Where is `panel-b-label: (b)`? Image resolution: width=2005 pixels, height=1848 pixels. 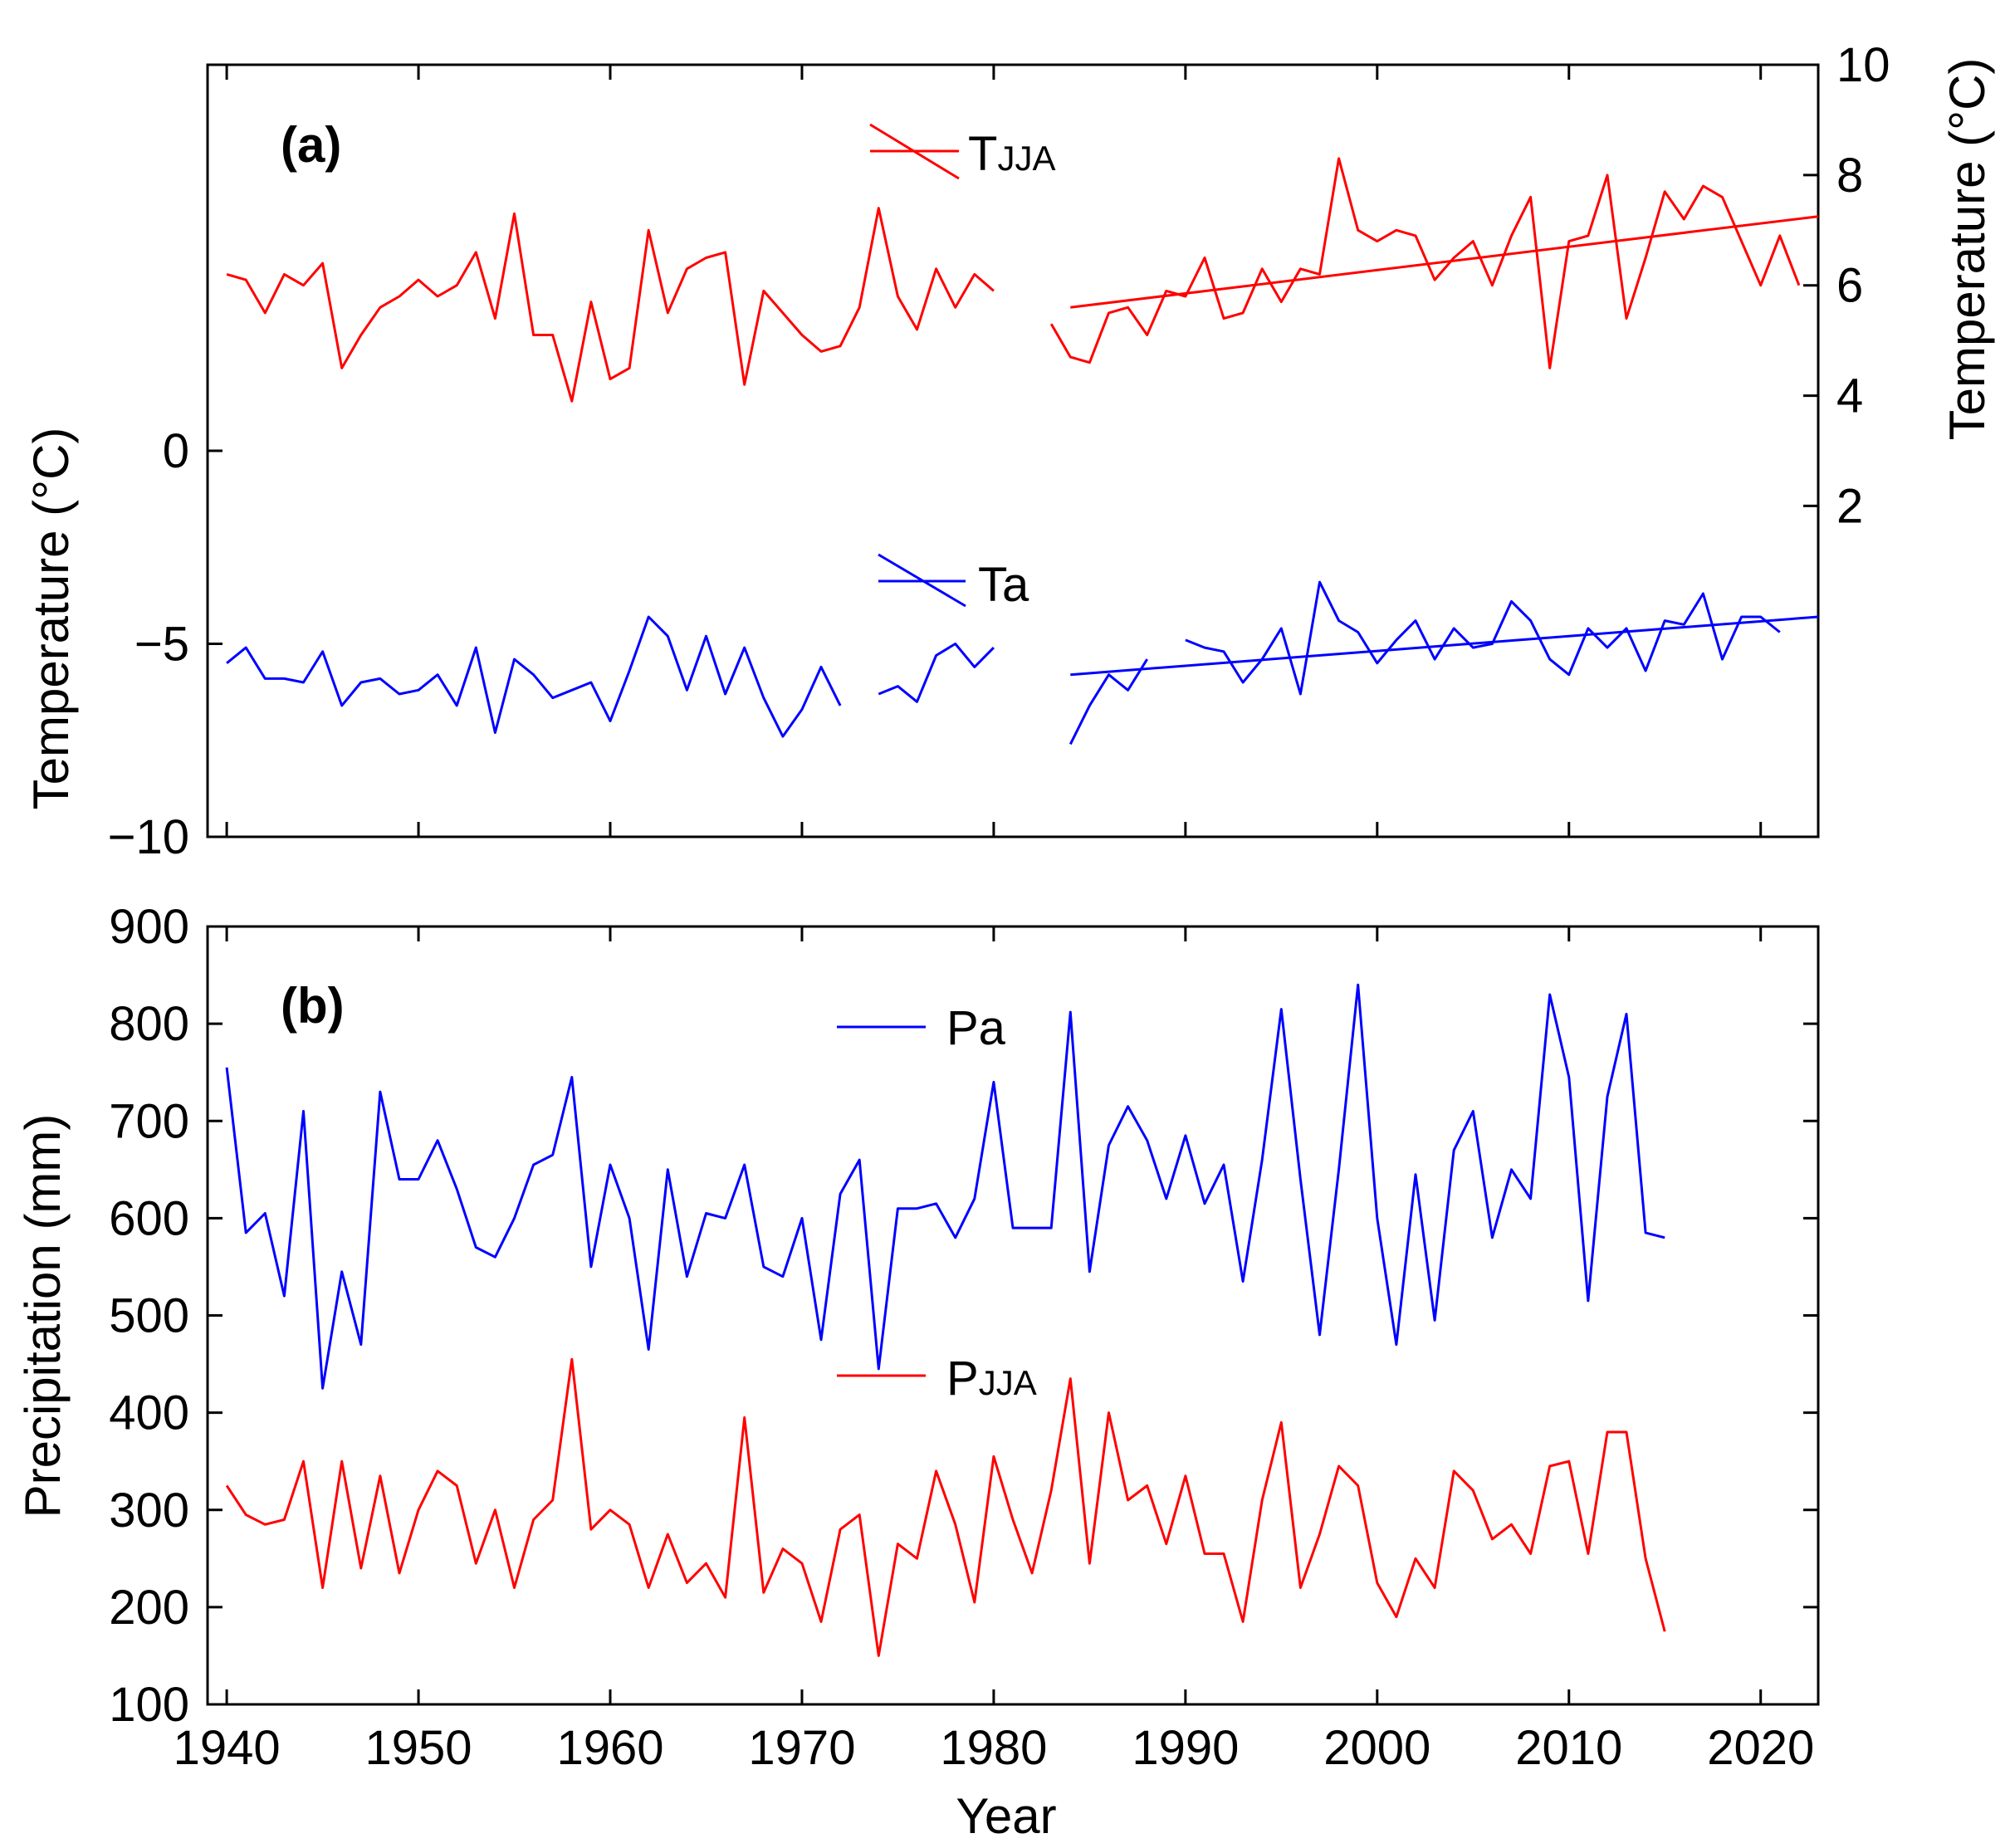
panel-b-label: (b) is located at coordinates (313, 1006).